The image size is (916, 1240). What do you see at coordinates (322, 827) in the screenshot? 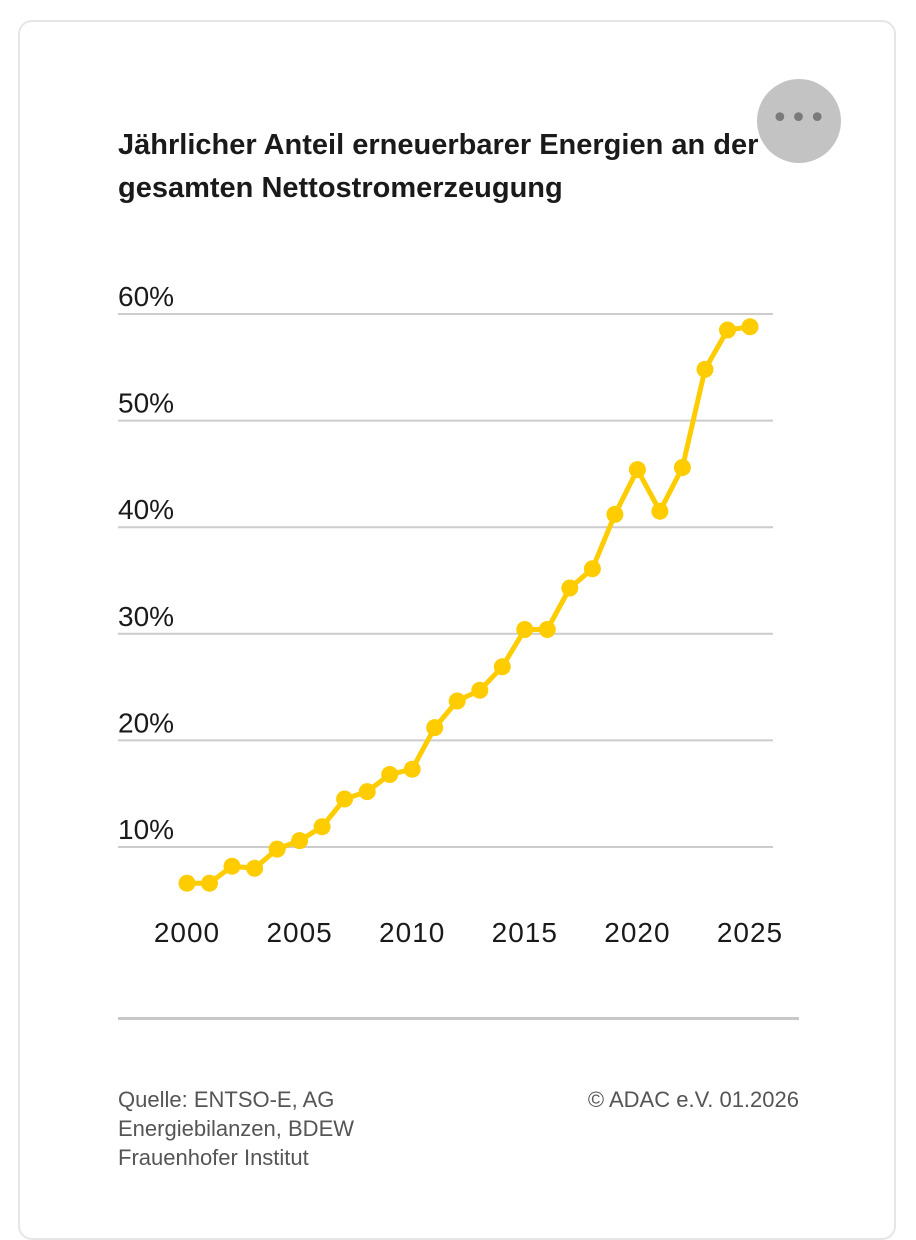
I see `data-point-2006` at bounding box center [322, 827].